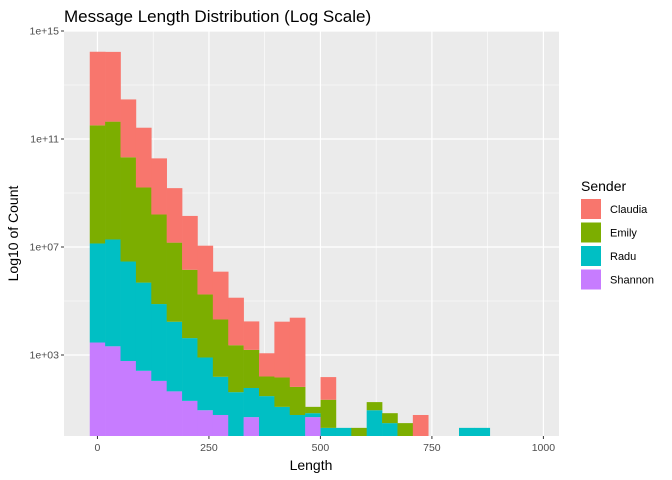  Describe the element at coordinates (45, 356) in the screenshot. I see `y-tick-label: 1e+03` at that location.